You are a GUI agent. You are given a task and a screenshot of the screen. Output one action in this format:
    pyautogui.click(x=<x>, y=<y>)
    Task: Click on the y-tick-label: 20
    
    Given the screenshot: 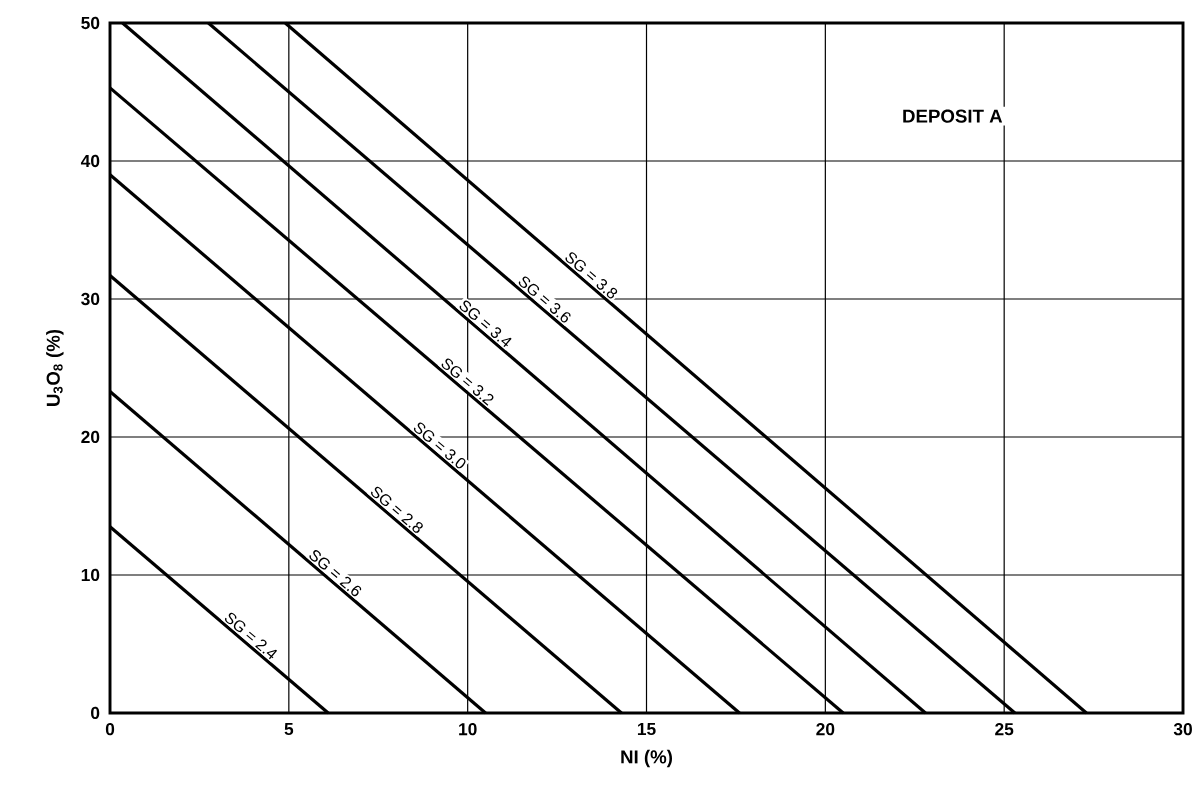 What is the action you would take?
    pyautogui.click(x=90, y=437)
    